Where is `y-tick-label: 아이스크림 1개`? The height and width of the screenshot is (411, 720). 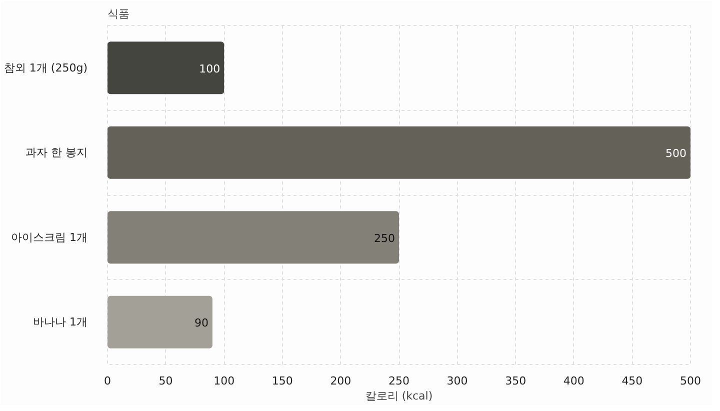
y-tick-label: 아이스크림 1개 is located at coordinates (49, 237).